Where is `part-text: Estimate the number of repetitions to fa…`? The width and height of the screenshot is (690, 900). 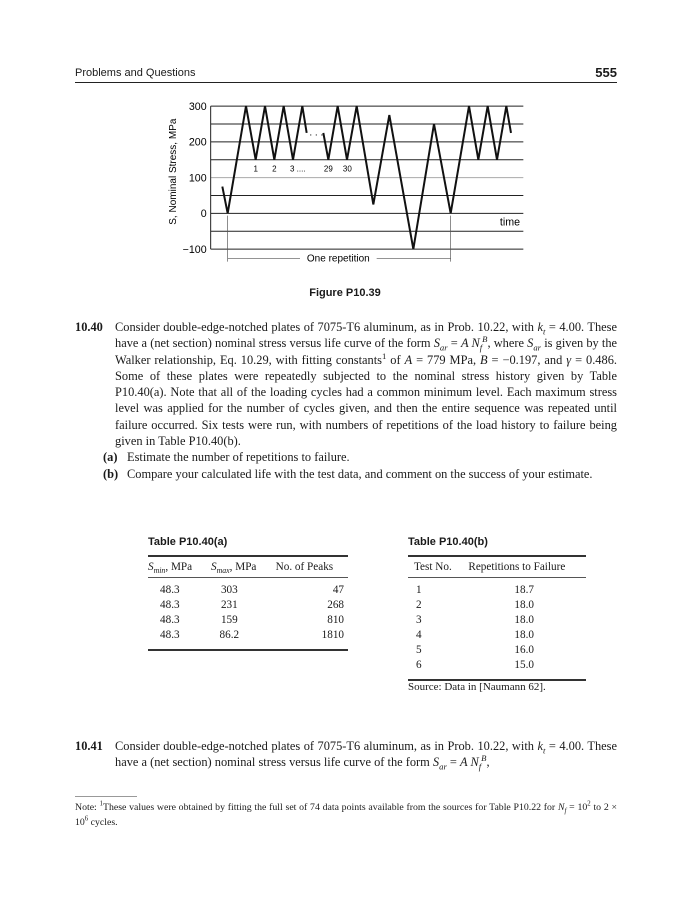
part-text: Estimate the number of repetitions to fa… is located at coordinates (238, 457).